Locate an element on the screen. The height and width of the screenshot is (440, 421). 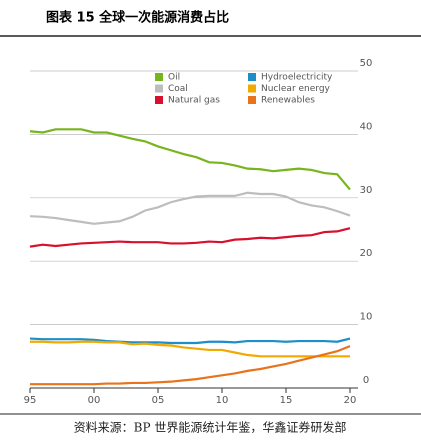
legend-label: Nuclear energy is located at coordinates (296, 89).